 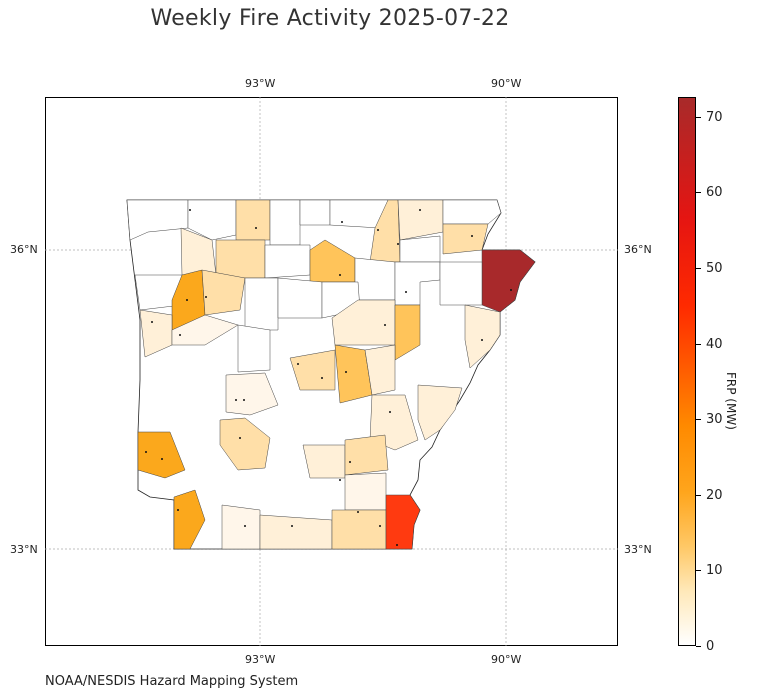 I want to click on colorbar, so click(x=687, y=371).